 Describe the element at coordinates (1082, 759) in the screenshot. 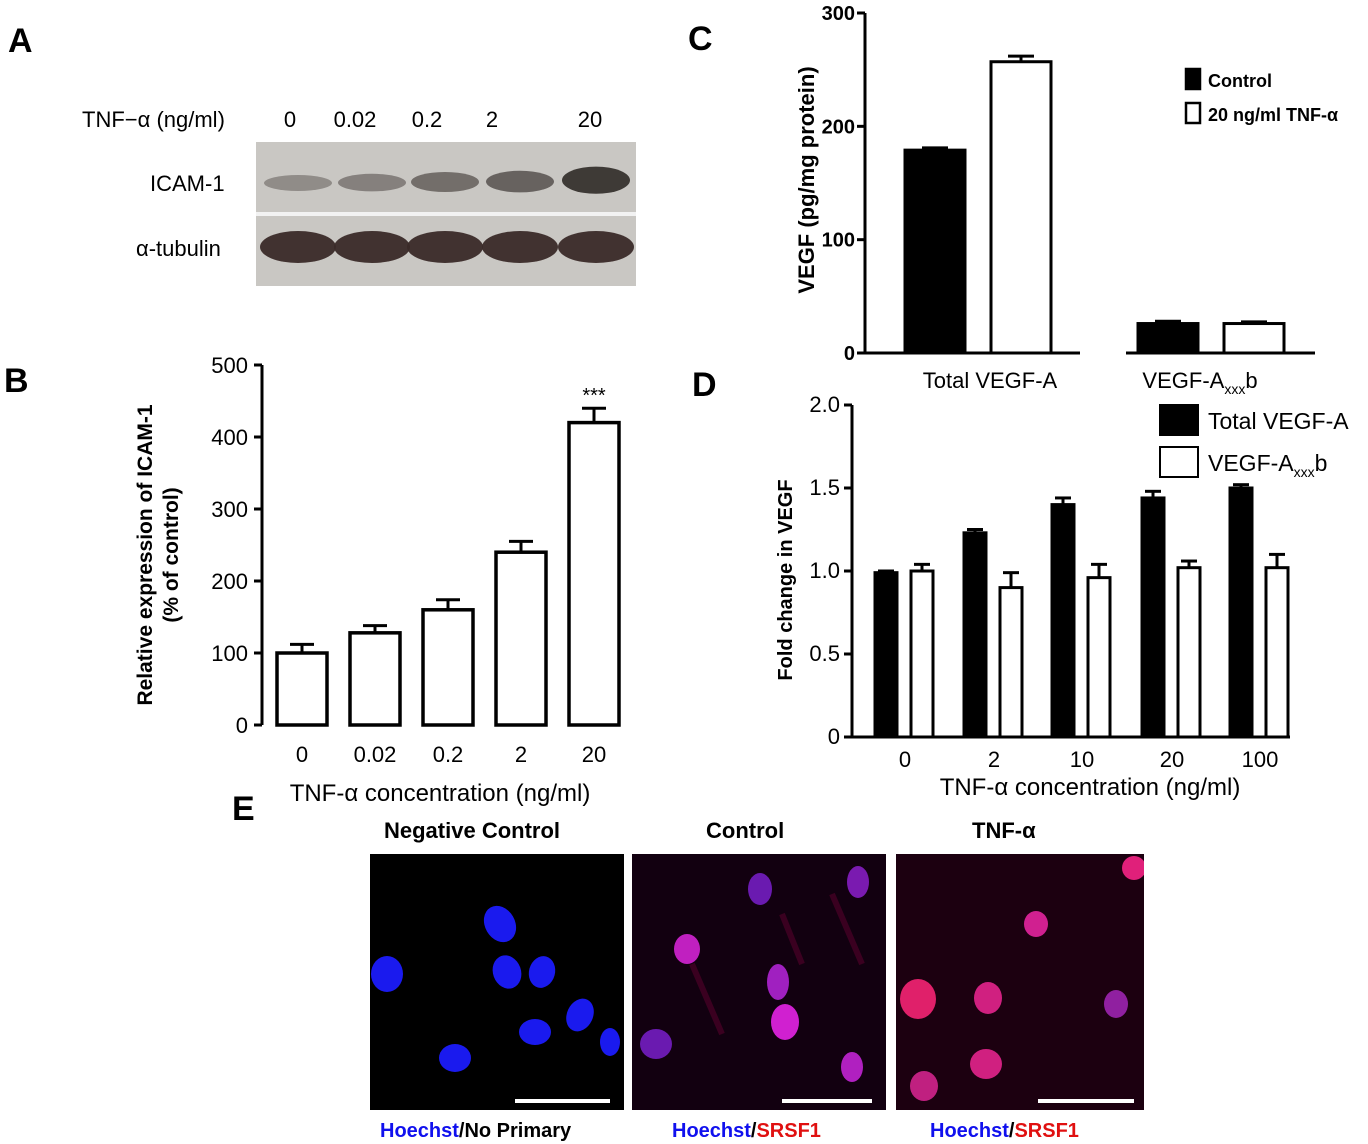

I see `x-tick-label: 10` at that location.